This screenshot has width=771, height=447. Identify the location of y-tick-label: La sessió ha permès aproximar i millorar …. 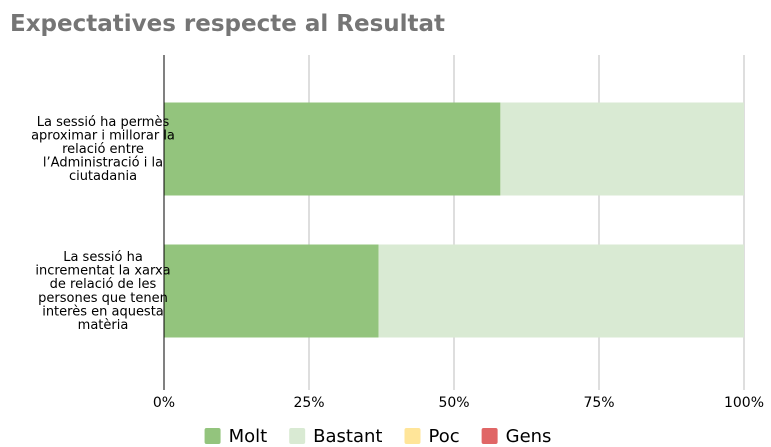
(103, 148).